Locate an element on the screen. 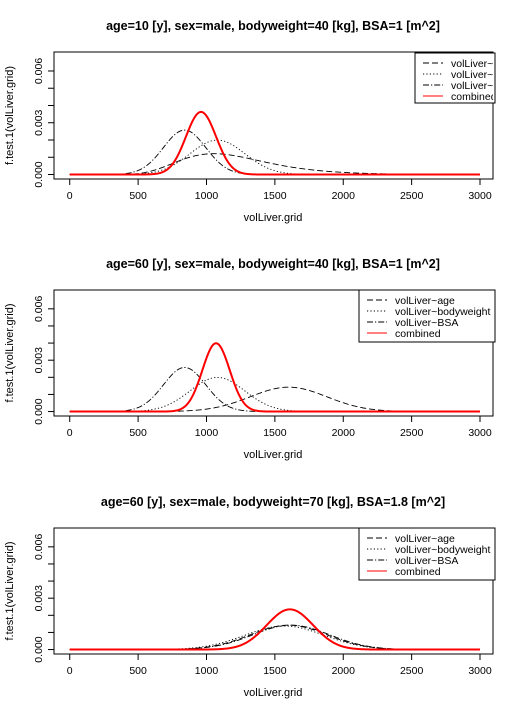 Image resolution: width=520 pixels, height=714 pixels. legend-box is located at coordinates (455, 78).